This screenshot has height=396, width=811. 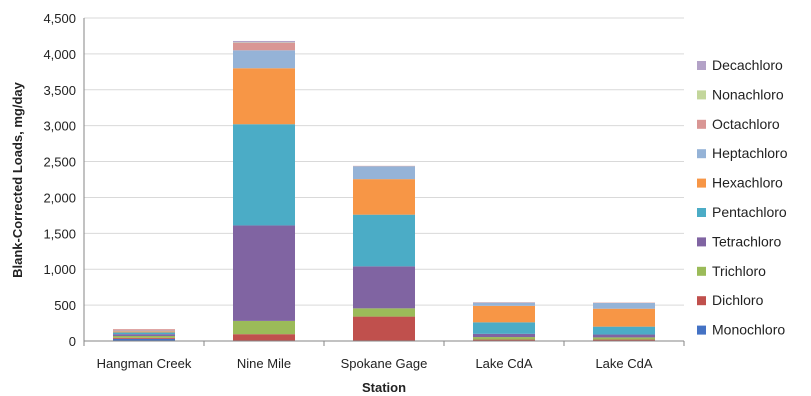 I want to click on y-tick-label: 0, so click(x=72, y=341).